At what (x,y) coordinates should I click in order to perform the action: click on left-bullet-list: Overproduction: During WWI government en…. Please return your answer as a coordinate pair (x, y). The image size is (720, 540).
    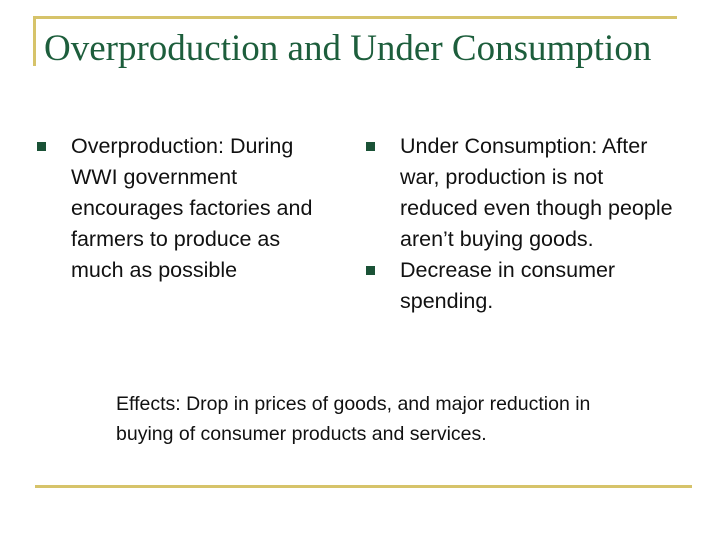
    Looking at the image, I should click on (187, 208).